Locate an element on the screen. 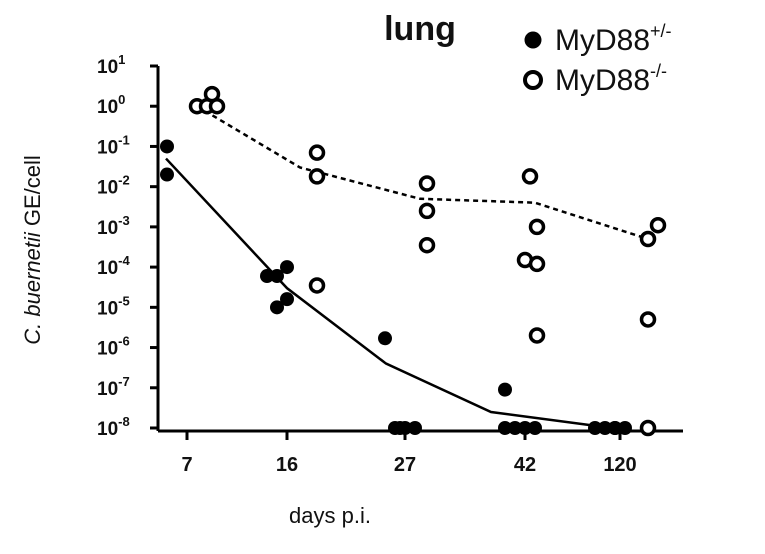 Image resolution: width=765 pixels, height=554 pixels. y-tick-label: 10⁻⁵ is located at coordinates (113, 306).